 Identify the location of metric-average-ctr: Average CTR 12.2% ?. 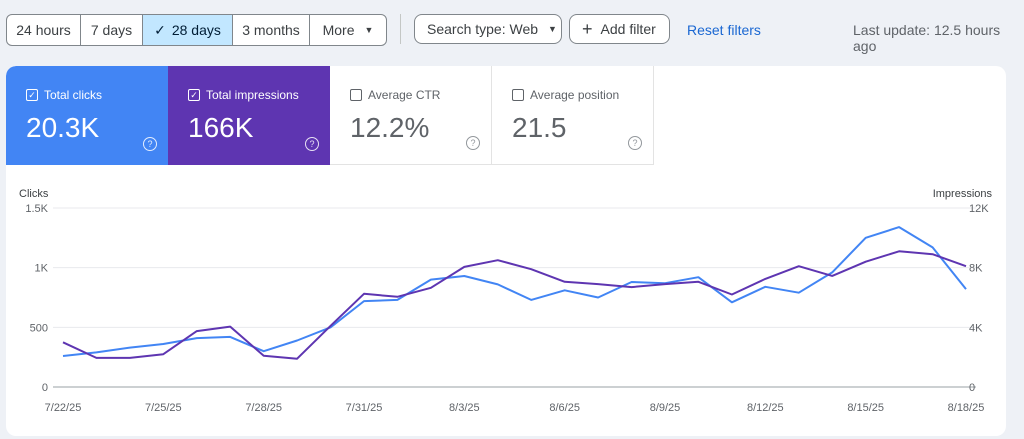
(411, 115).